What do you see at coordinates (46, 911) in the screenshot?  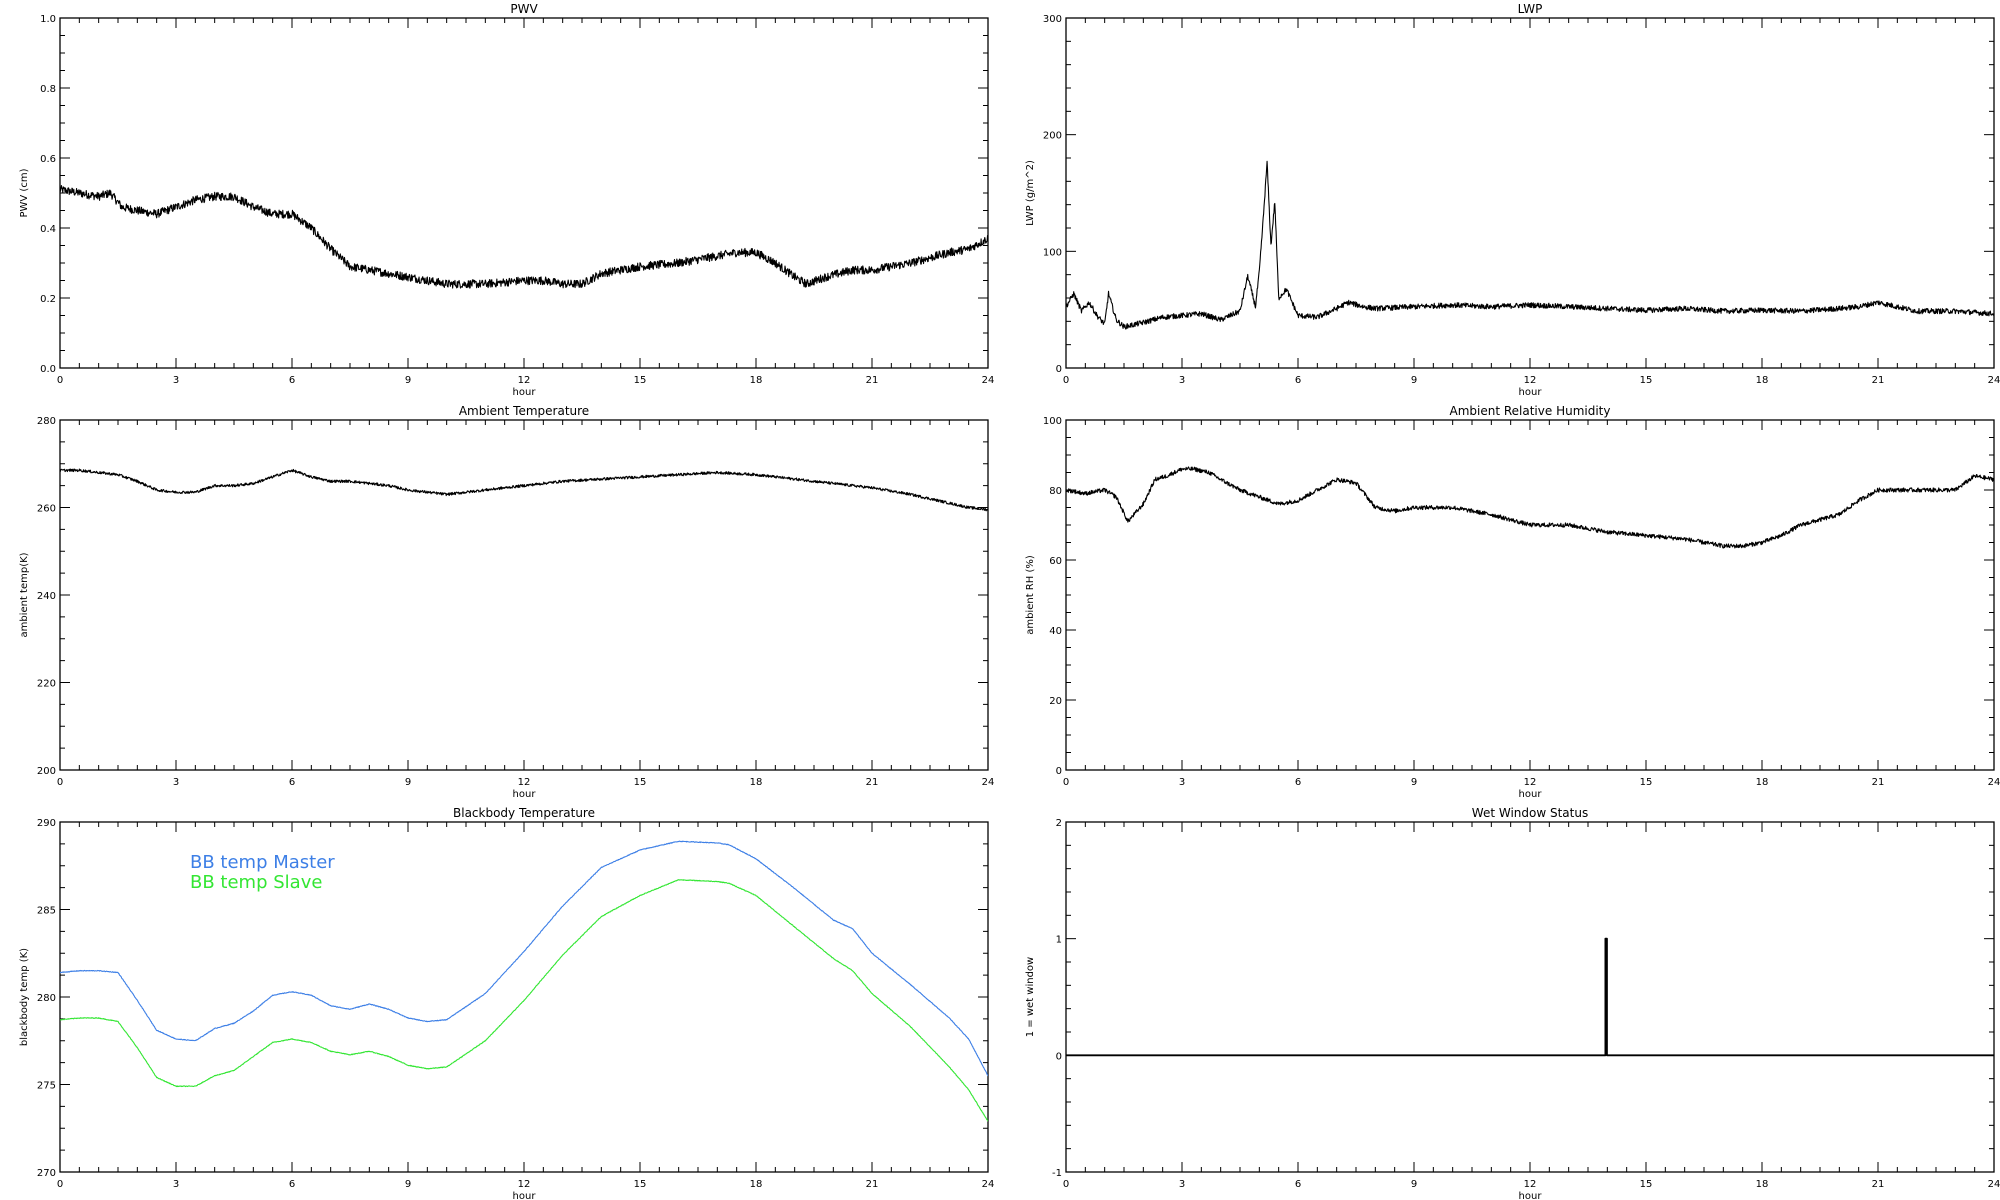 I see `y-tick-label: 285` at bounding box center [46, 911].